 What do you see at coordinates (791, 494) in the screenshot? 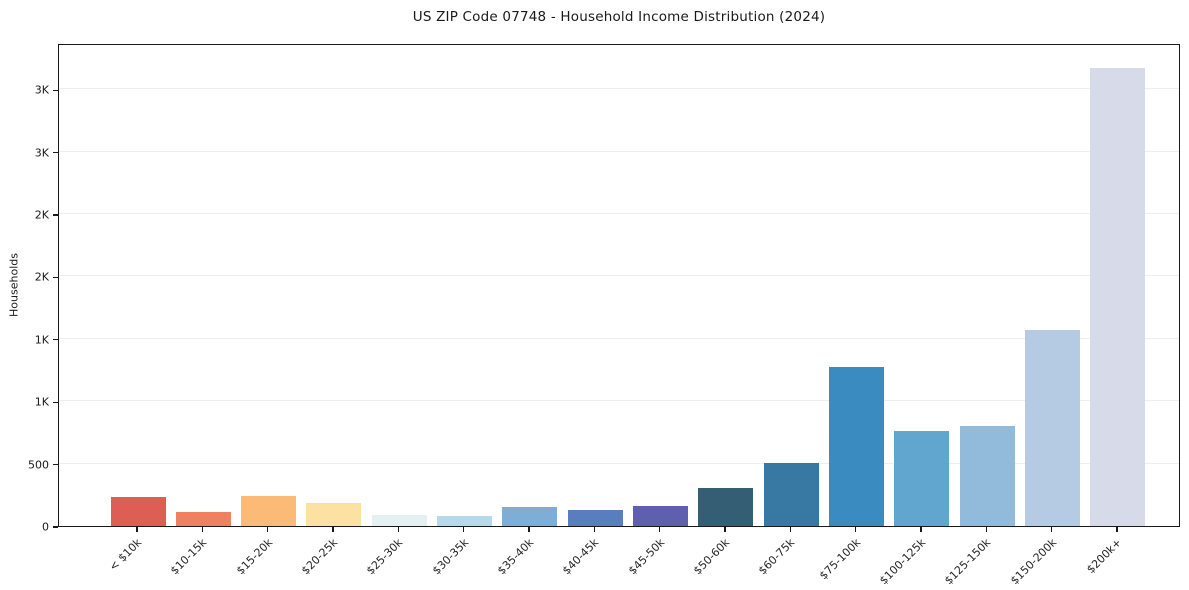
I see `bar-$60-75k` at bounding box center [791, 494].